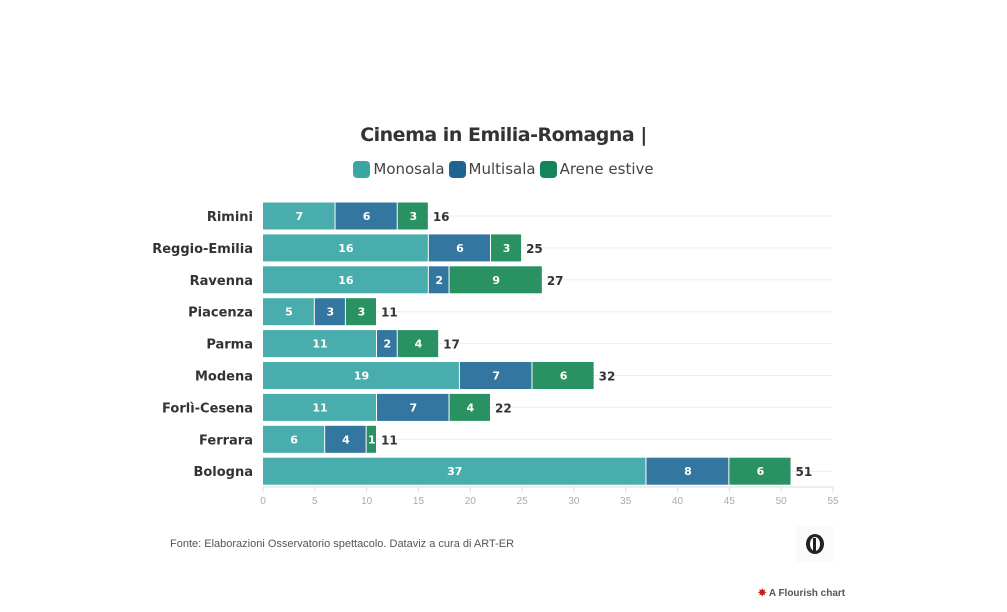  I want to click on flourish-icon: ✸, so click(762, 593).